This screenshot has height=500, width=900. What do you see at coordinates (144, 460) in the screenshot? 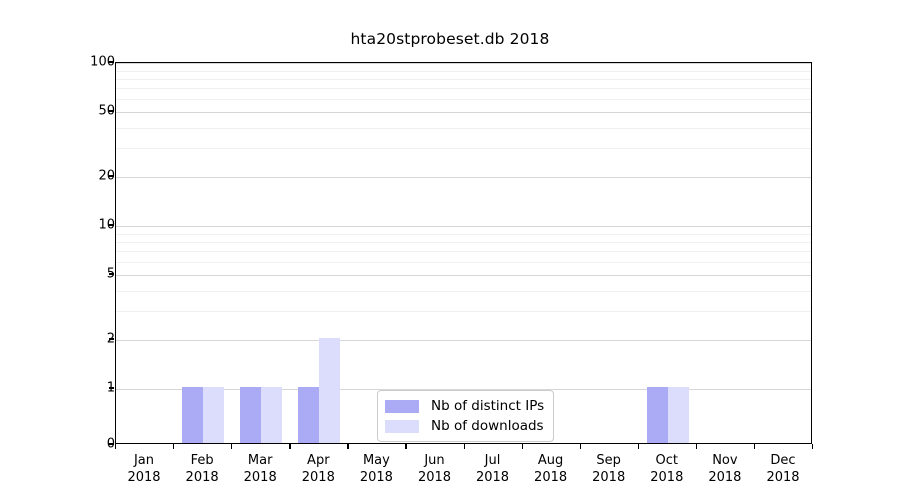
I see `x-axis-tick-label-month: Jan` at bounding box center [144, 460].